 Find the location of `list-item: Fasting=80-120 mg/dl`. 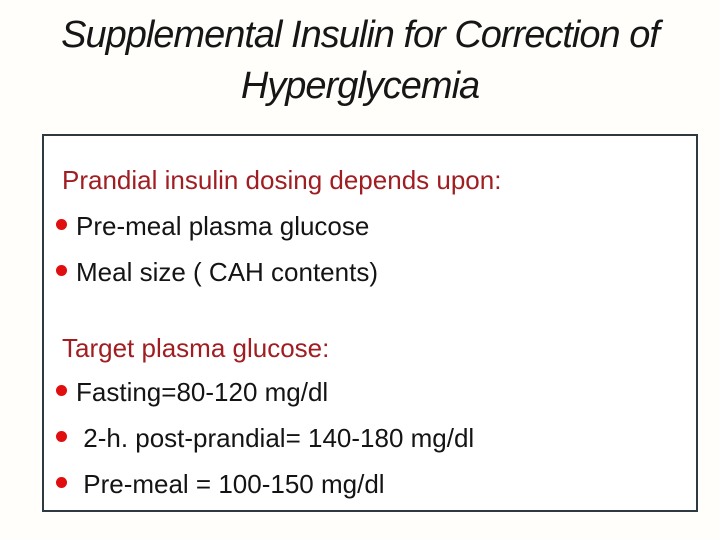

list-item: Fasting=80-120 mg/dl is located at coordinates (192, 392).